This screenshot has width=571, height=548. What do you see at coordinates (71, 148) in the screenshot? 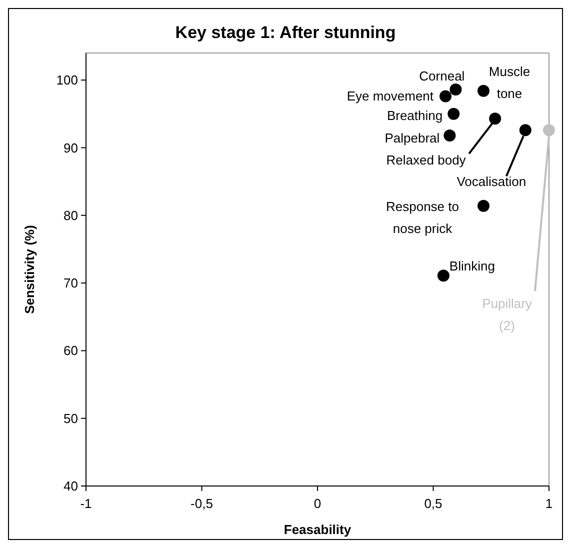
I see `y-tick-label: 90` at bounding box center [71, 148].